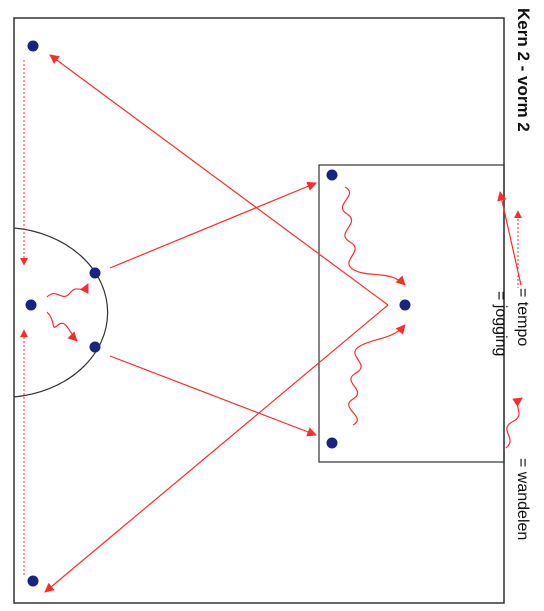 Image resolution: width=544 pixels, height=611 pixels. I want to click on diagram-title: Kern 2 - vorm 2, so click(523, 70).